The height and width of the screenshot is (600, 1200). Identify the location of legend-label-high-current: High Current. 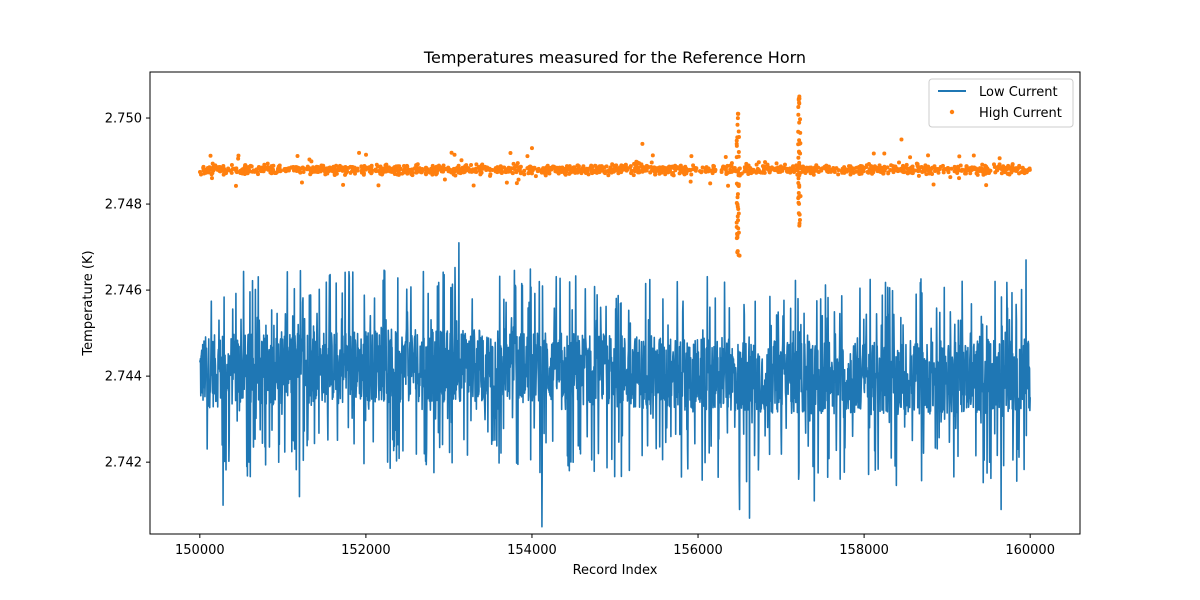
(1020, 113).